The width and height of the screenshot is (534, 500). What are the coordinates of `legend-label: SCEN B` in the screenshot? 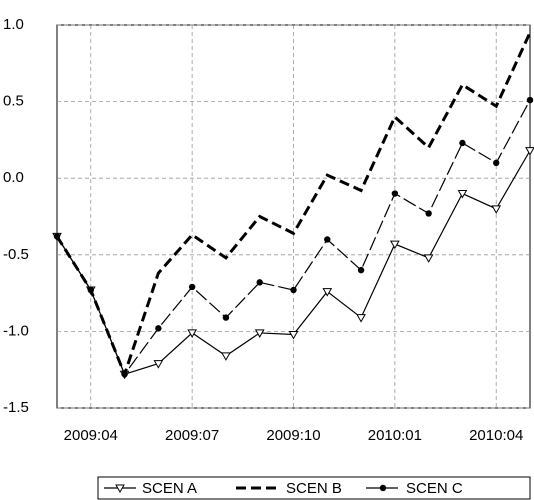 It's located at (314, 488).